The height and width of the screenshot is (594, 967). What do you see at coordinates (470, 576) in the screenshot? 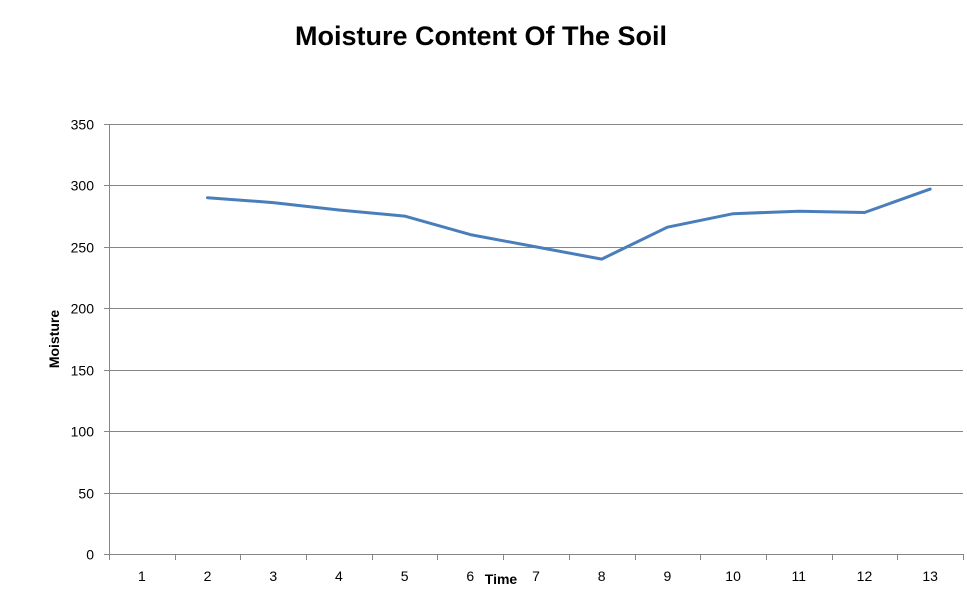
I see `x-tick-label: 6` at bounding box center [470, 576].